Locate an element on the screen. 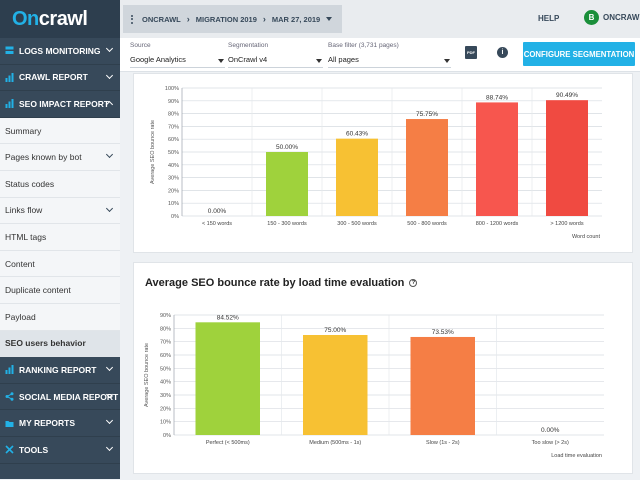 This screenshot has height=480, width=640. sidebar-item-summary: Summary is located at coordinates (60, 131).